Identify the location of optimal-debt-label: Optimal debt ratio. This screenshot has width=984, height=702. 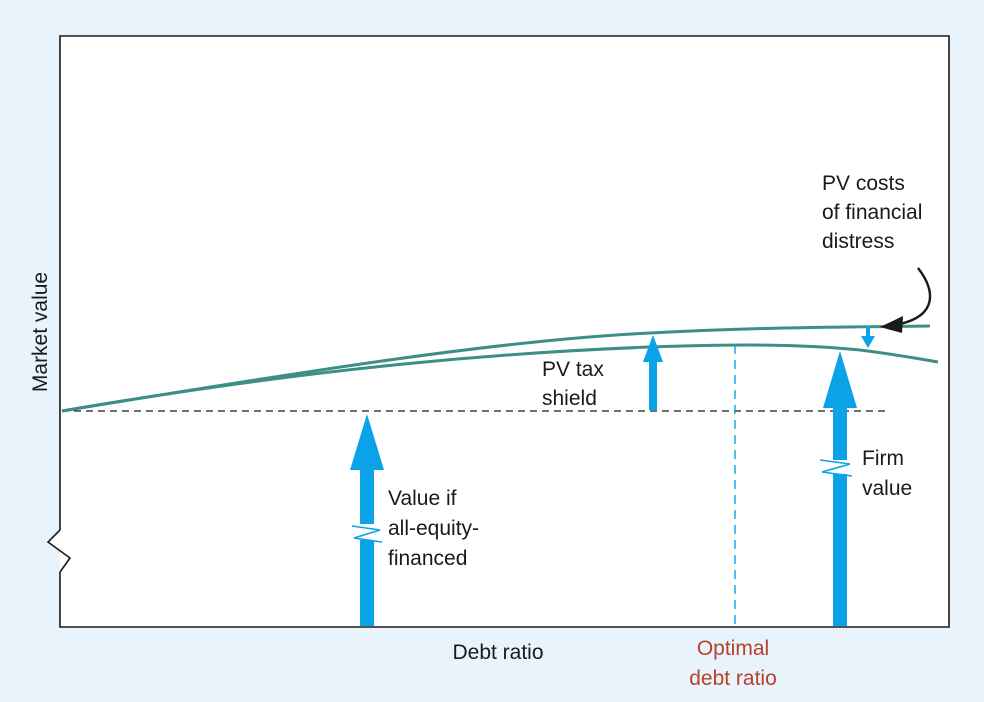
(733, 663).